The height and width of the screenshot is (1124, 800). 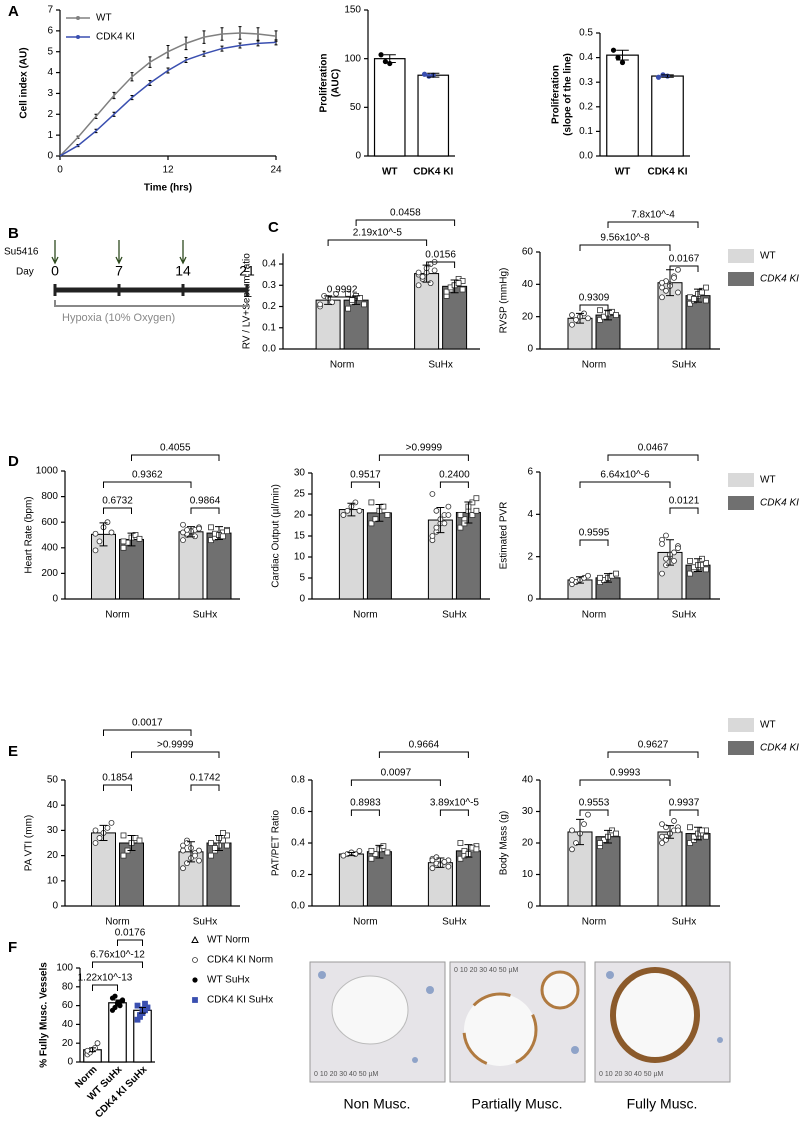 What do you see at coordinates (390, 172) in the screenshot?
I see `x-tick-label: WT` at bounding box center [390, 172].